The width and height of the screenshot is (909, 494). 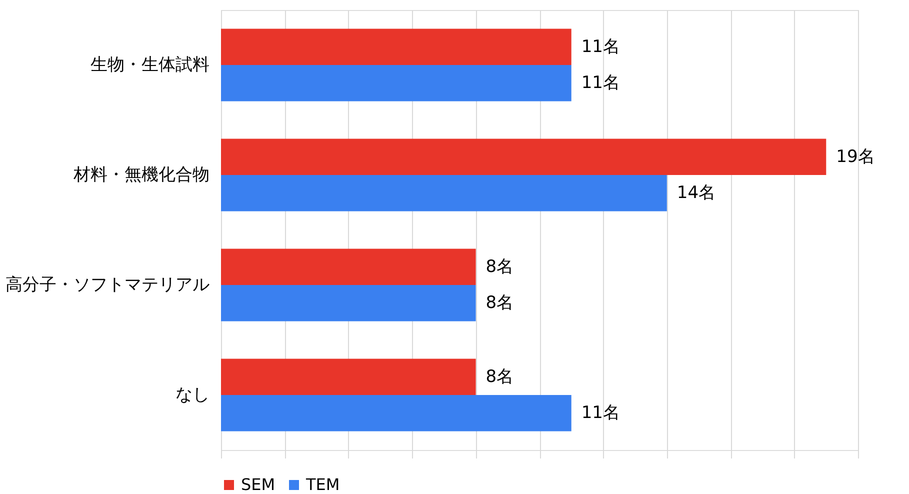 What do you see at coordinates (322, 484) in the screenshot?
I see `legend-label: TEM` at bounding box center [322, 484].